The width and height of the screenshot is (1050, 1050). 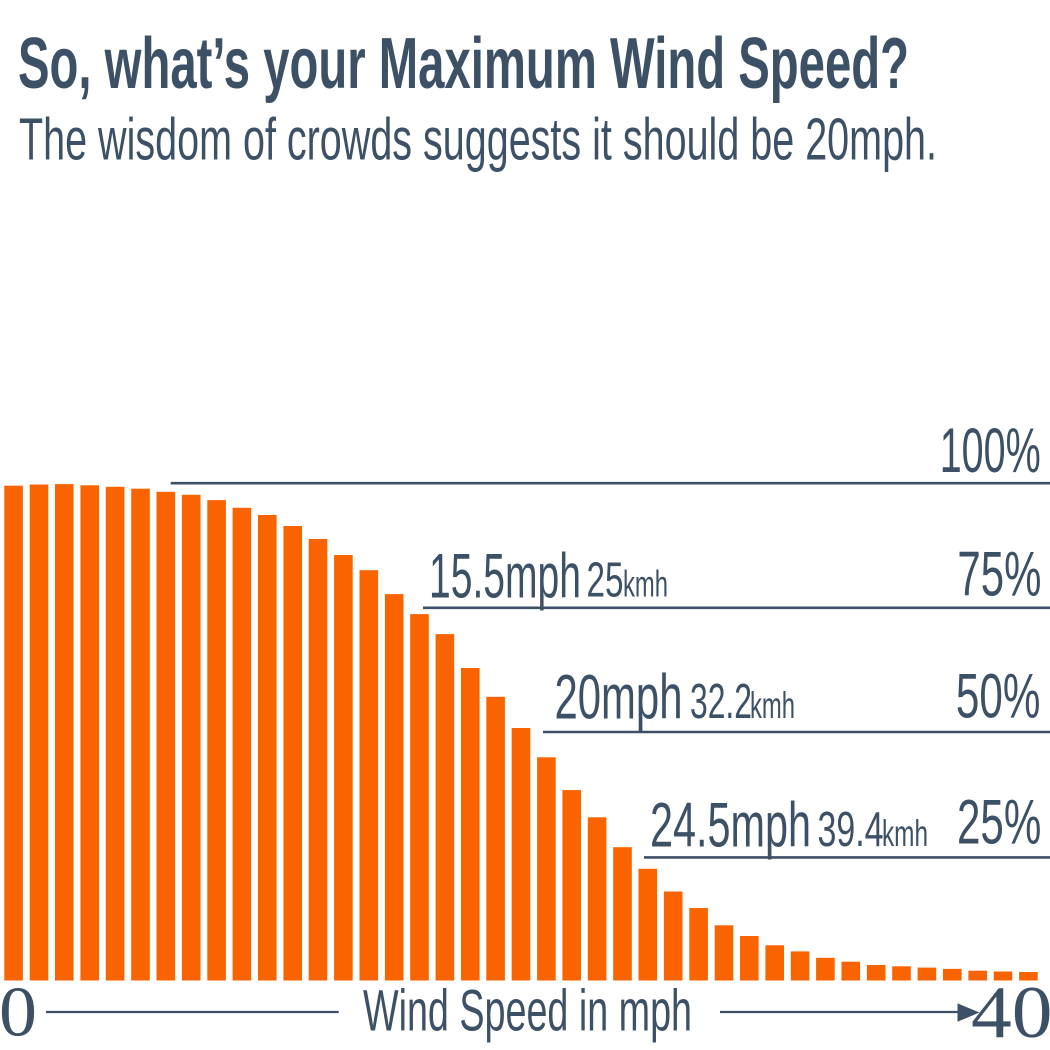 I want to click on svg-text: 20mph, so click(x=619, y=698).